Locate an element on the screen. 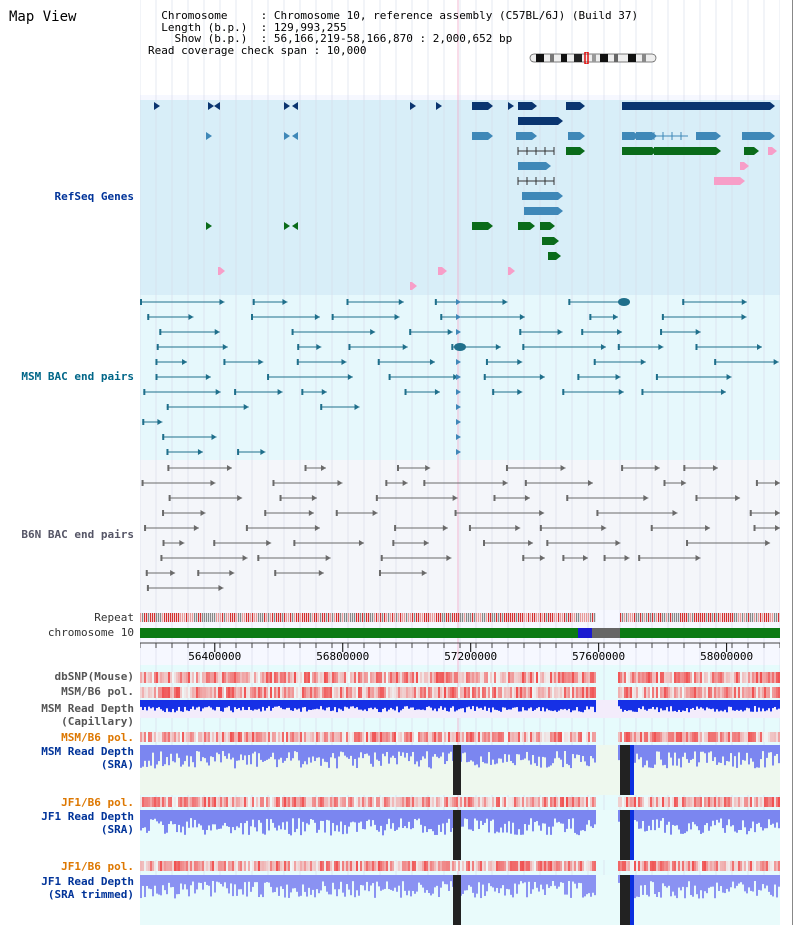 Image resolution: width=800 pixels, height=925 pixels. track-label-jf1-depth-sra: JF1 Read Depth (SRA) is located at coordinates (67, 823).